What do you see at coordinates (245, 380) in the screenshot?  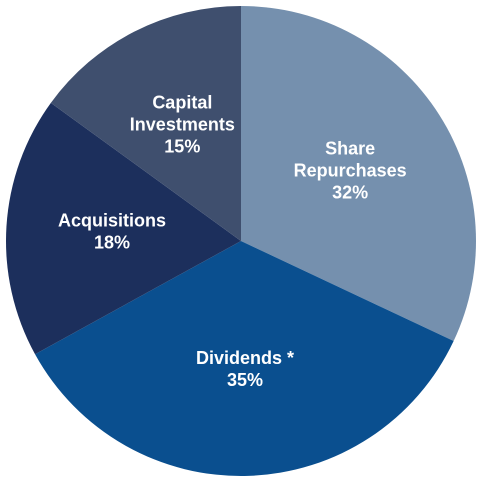 I see `slice-value-label: 35%` at bounding box center [245, 380].